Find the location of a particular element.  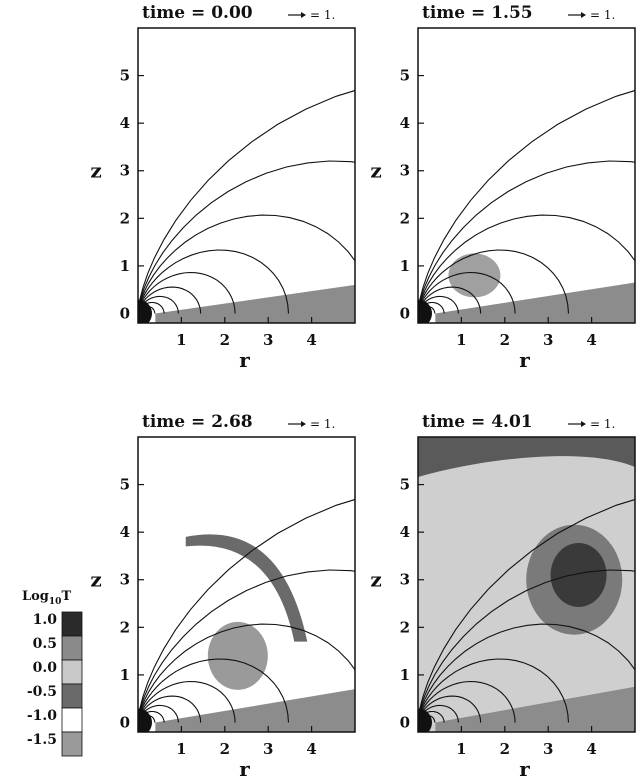

colorbar-label: -1.5 is located at coordinates (42, 740).